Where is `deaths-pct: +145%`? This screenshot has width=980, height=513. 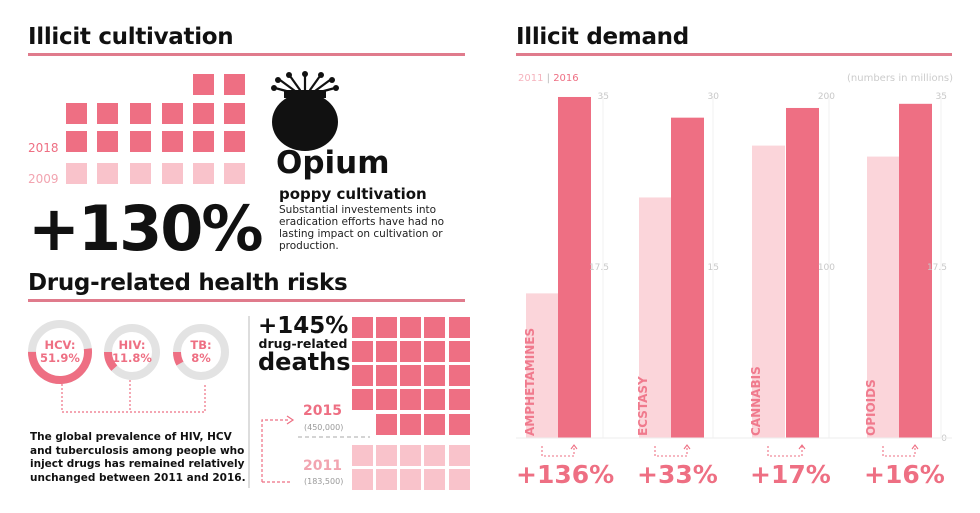
deaths-pct: +145% is located at coordinates (303, 326).